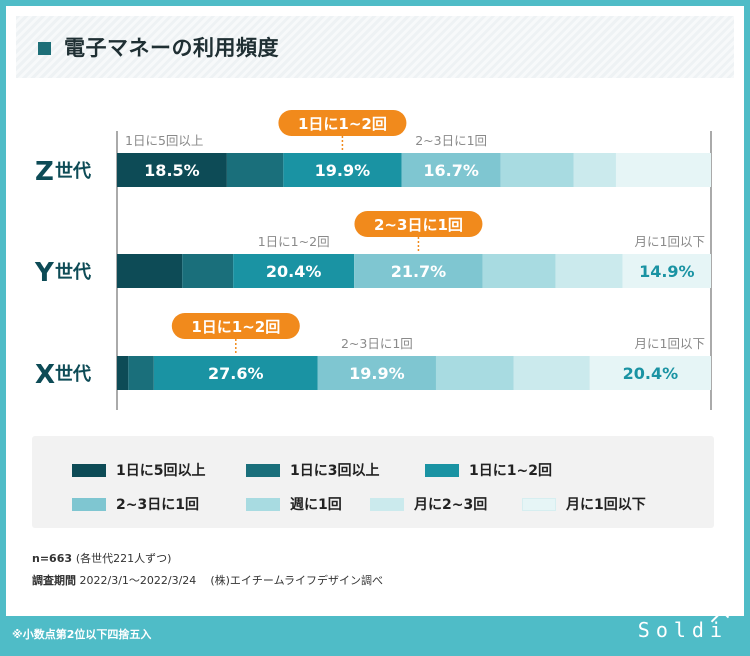 Image resolution: width=750 pixels, height=656 pixels. What do you see at coordinates (335, 471) in the screenshot?
I see `legend-label: 1日に3回以上` at bounding box center [335, 471].